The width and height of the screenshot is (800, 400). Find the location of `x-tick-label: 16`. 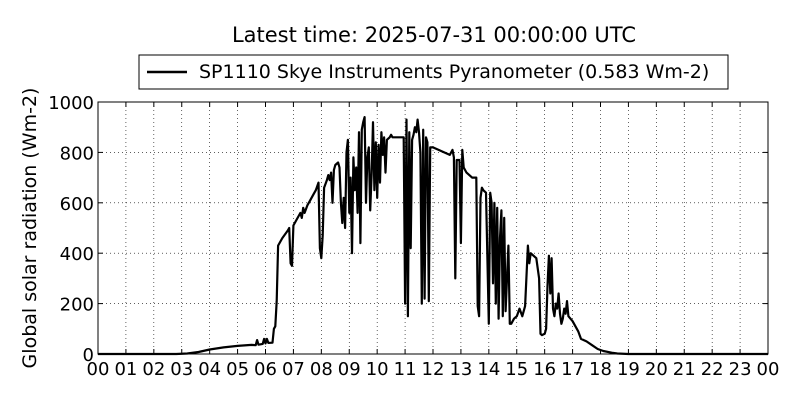

x-tick-label: 16 is located at coordinates (544, 369).